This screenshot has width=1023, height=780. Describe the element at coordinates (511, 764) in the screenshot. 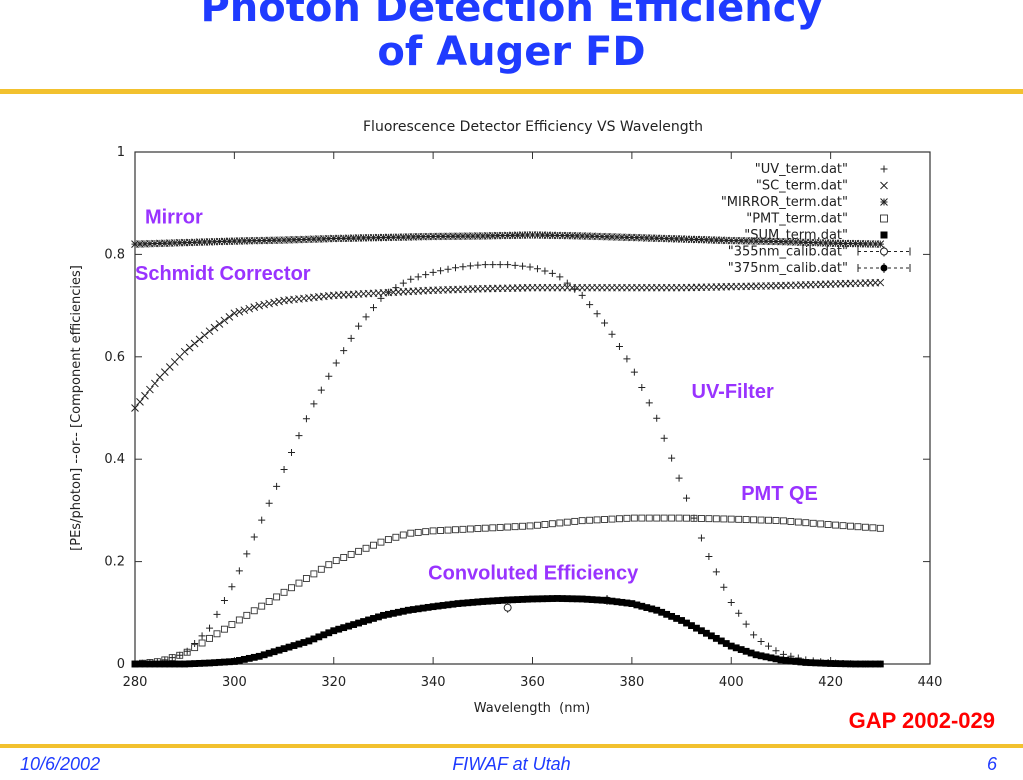

I see `footer-center: FIWAF at Utah` at that location.